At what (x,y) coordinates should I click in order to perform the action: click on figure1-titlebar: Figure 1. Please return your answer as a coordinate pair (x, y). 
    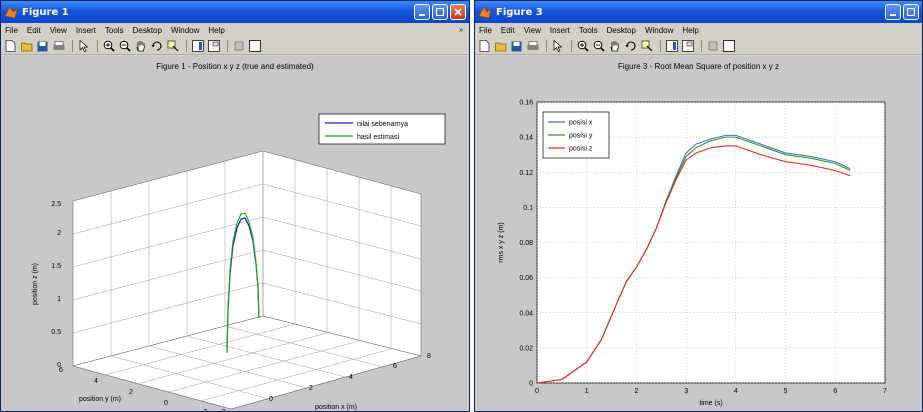
    Looking at the image, I should click on (235, 12).